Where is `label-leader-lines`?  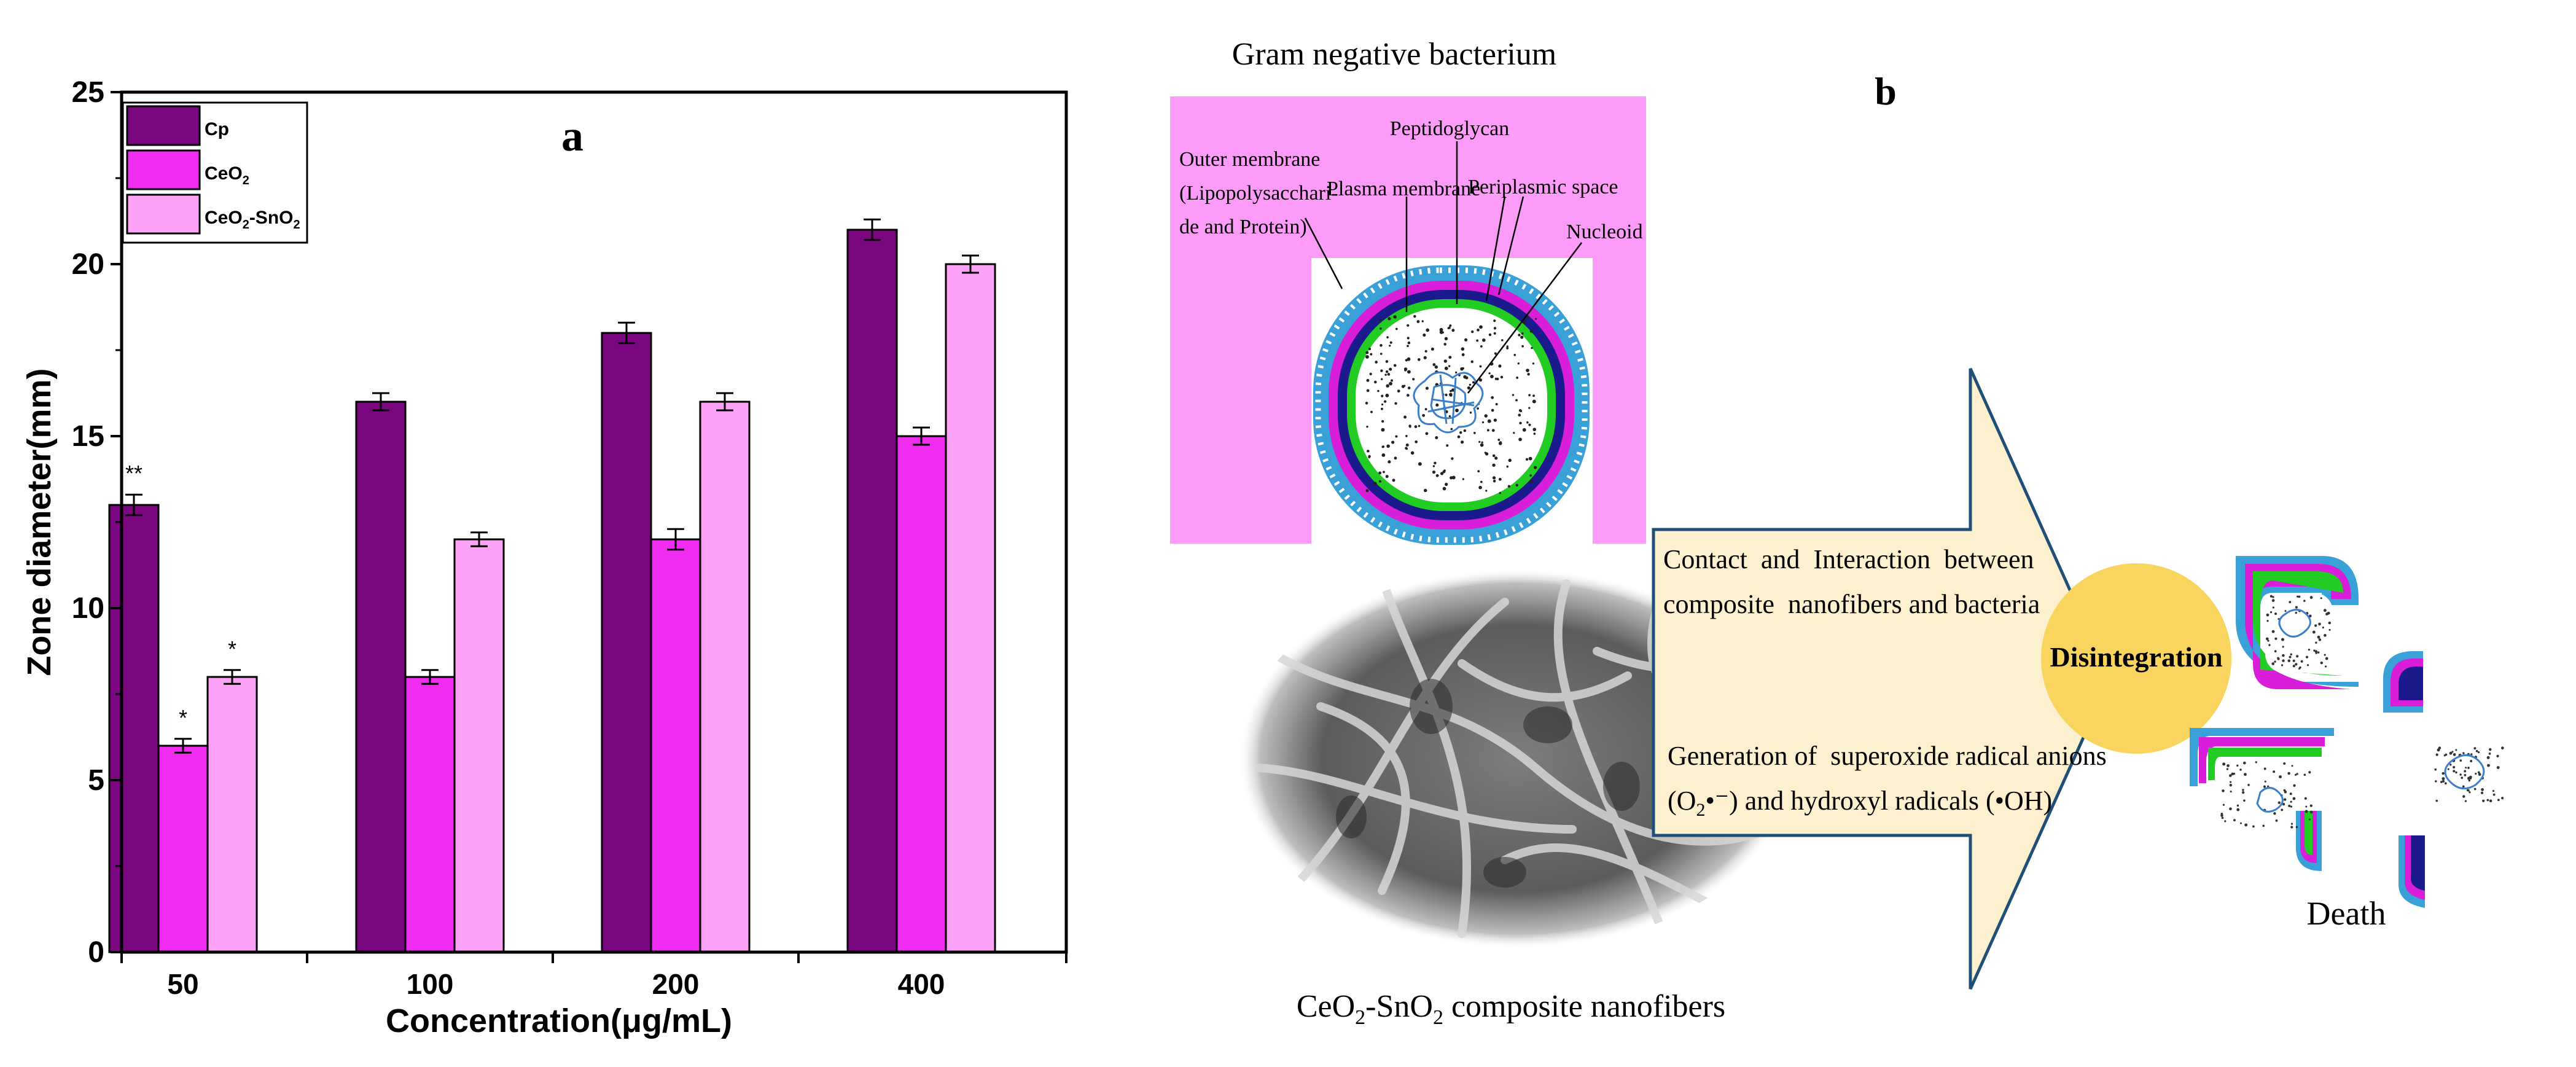 label-leader-lines is located at coordinates (1443, 267).